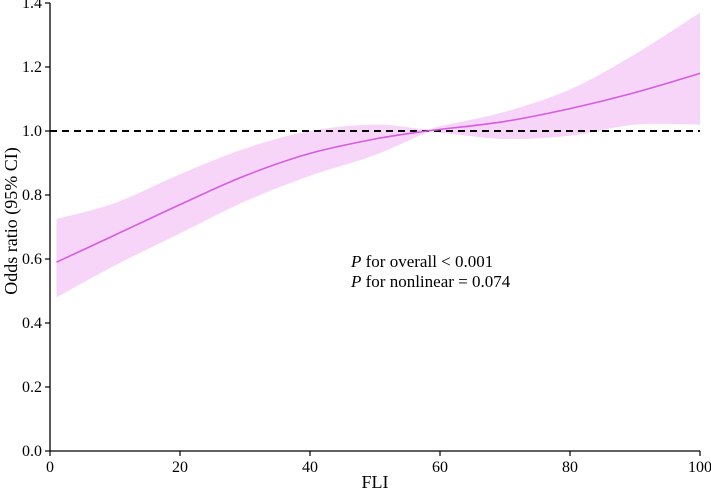 The height and width of the screenshot is (492, 711). What do you see at coordinates (32, 131) in the screenshot?
I see `y-tick-label: 1.0` at bounding box center [32, 131].